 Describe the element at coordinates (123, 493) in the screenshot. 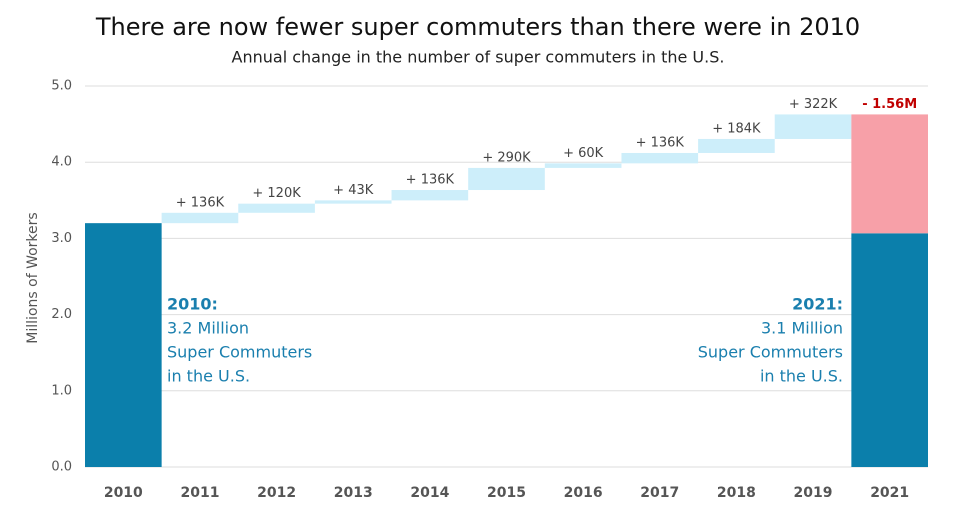

I see `x-tick-label: 2010` at that location.